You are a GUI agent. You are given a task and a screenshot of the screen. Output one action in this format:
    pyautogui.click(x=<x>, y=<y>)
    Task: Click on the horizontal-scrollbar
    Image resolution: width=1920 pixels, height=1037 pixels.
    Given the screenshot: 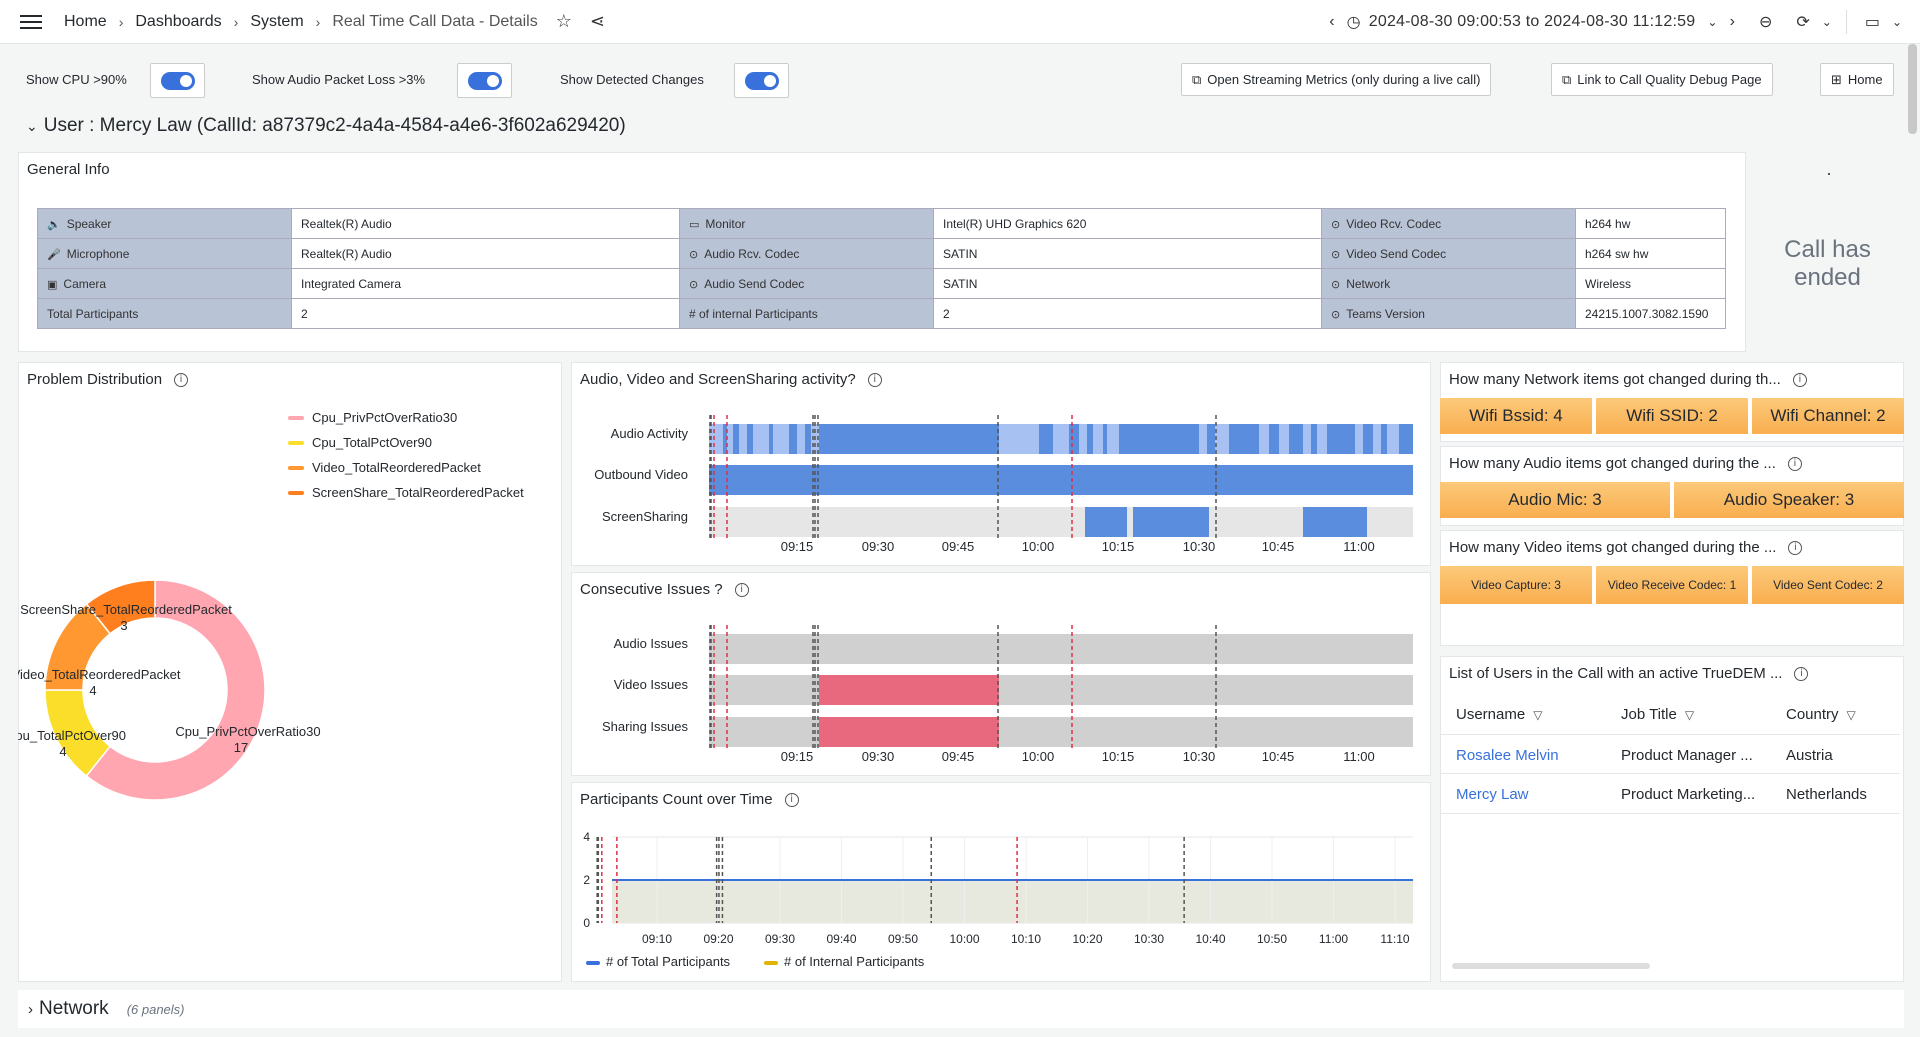 What is the action you would take?
    pyautogui.click(x=1551, y=966)
    